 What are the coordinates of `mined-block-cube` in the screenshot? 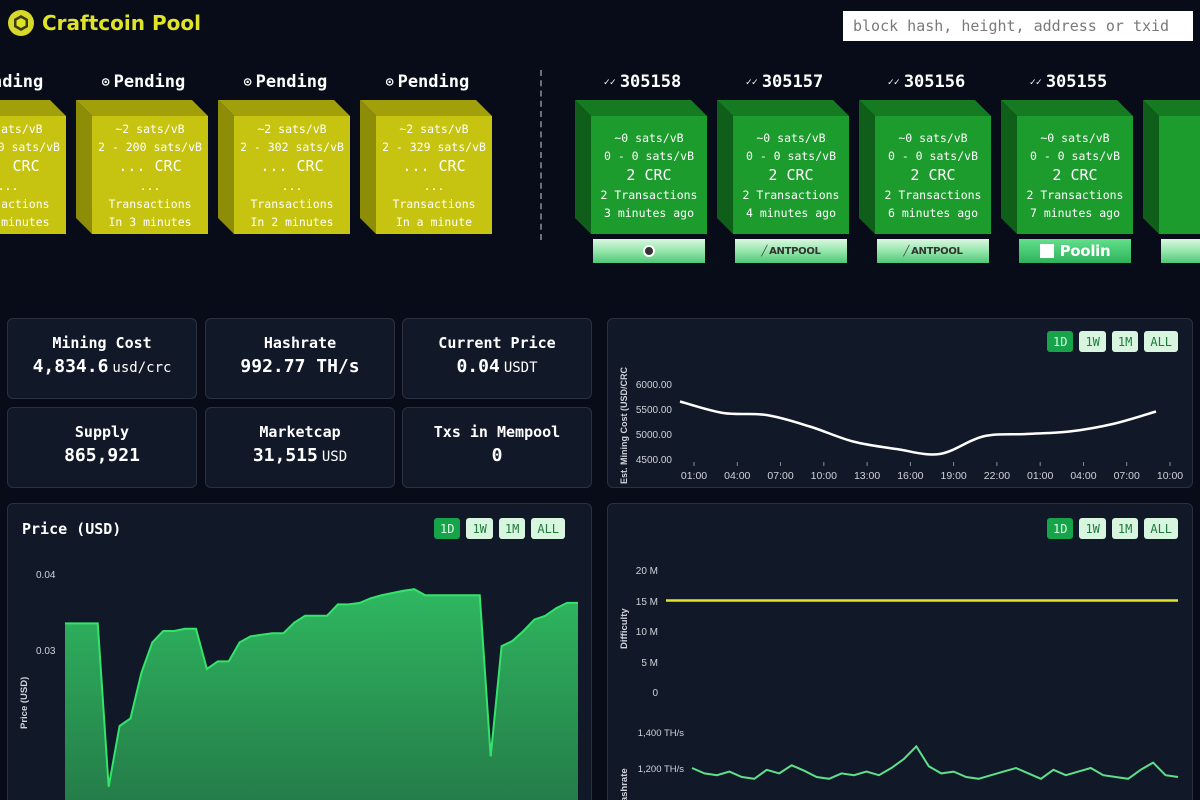 It's located at (1171, 167).